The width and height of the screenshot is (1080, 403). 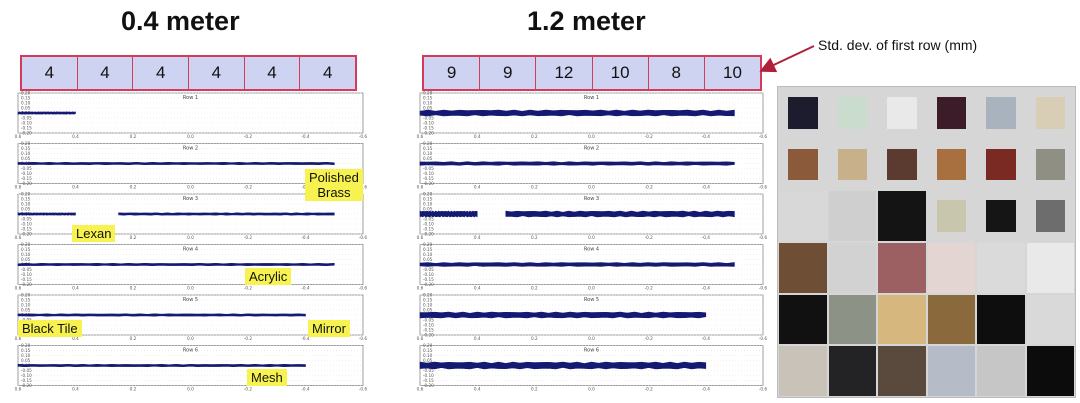 I want to click on title-left: 0.4 meter, so click(x=180, y=21).